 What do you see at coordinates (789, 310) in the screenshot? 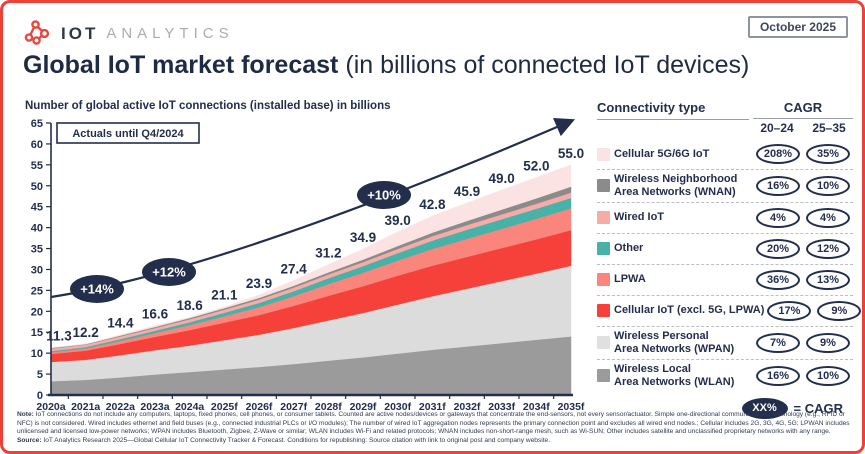
I see `cagr-value-badge: 17%` at bounding box center [789, 310].